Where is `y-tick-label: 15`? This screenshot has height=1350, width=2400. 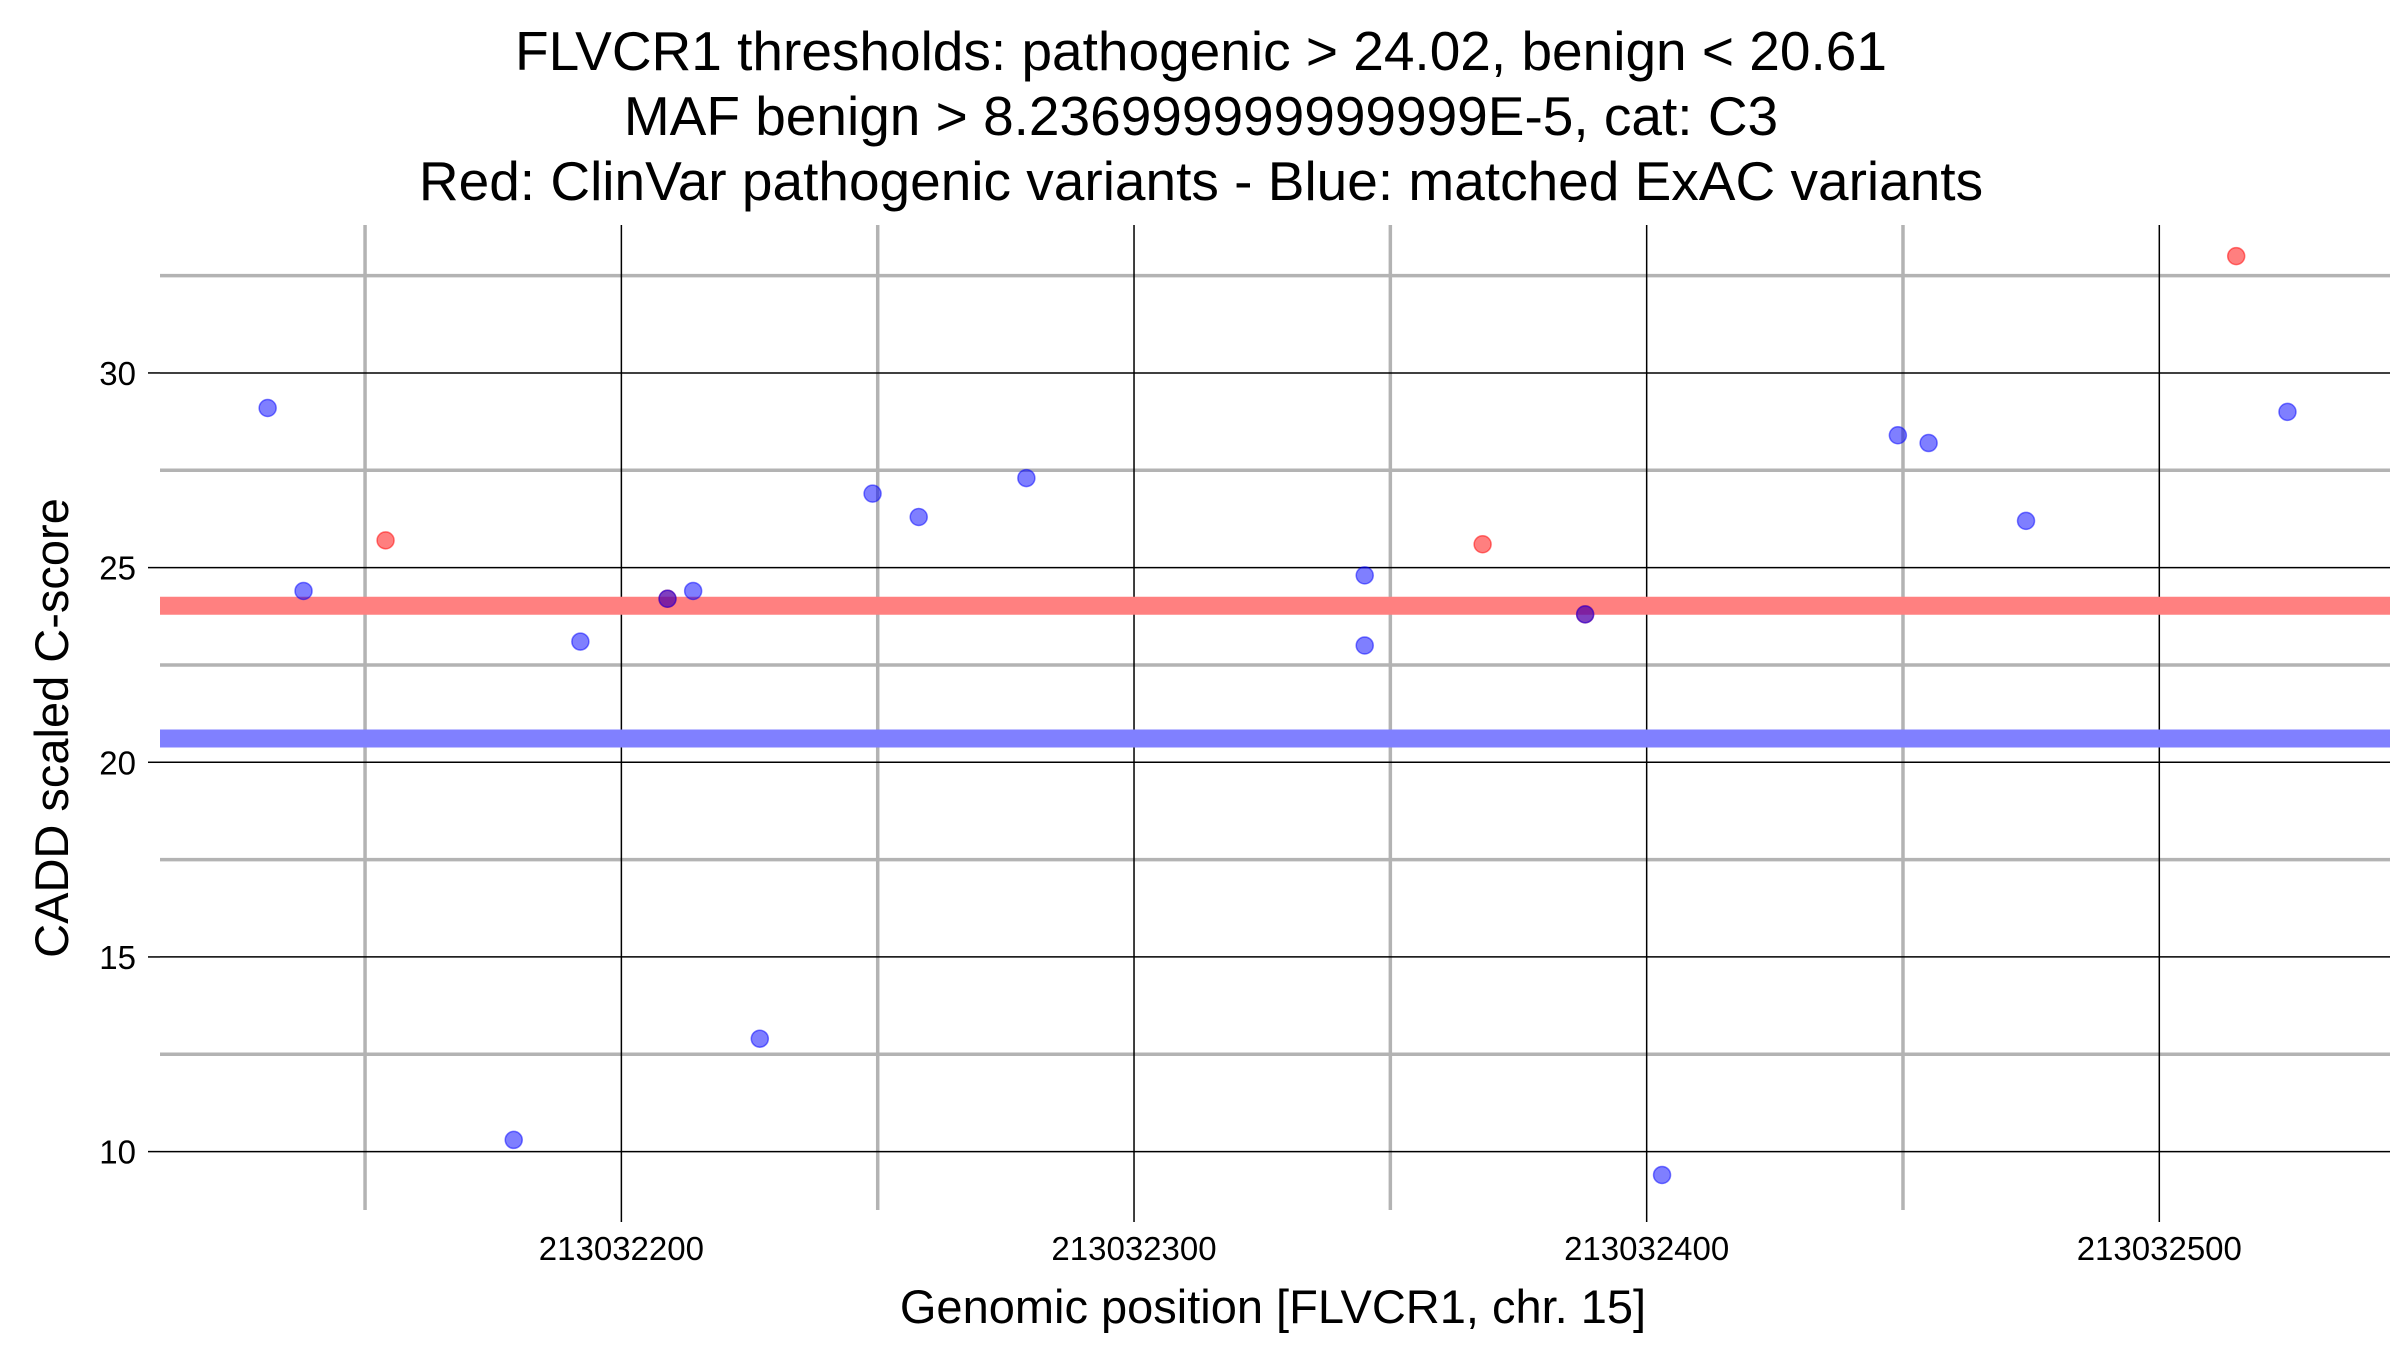 y-tick-label: 15 is located at coordinates (117, 957).